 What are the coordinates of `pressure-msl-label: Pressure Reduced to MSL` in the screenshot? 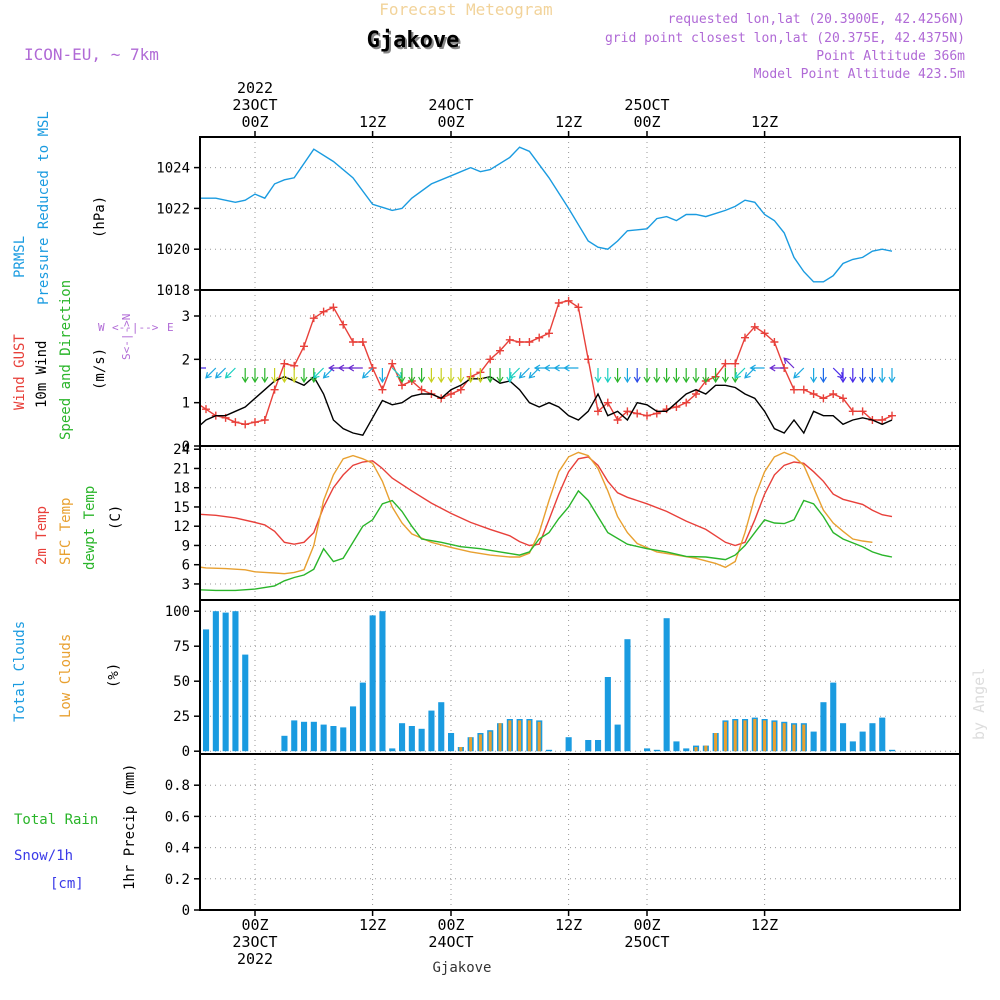 It's located at (44, 208).